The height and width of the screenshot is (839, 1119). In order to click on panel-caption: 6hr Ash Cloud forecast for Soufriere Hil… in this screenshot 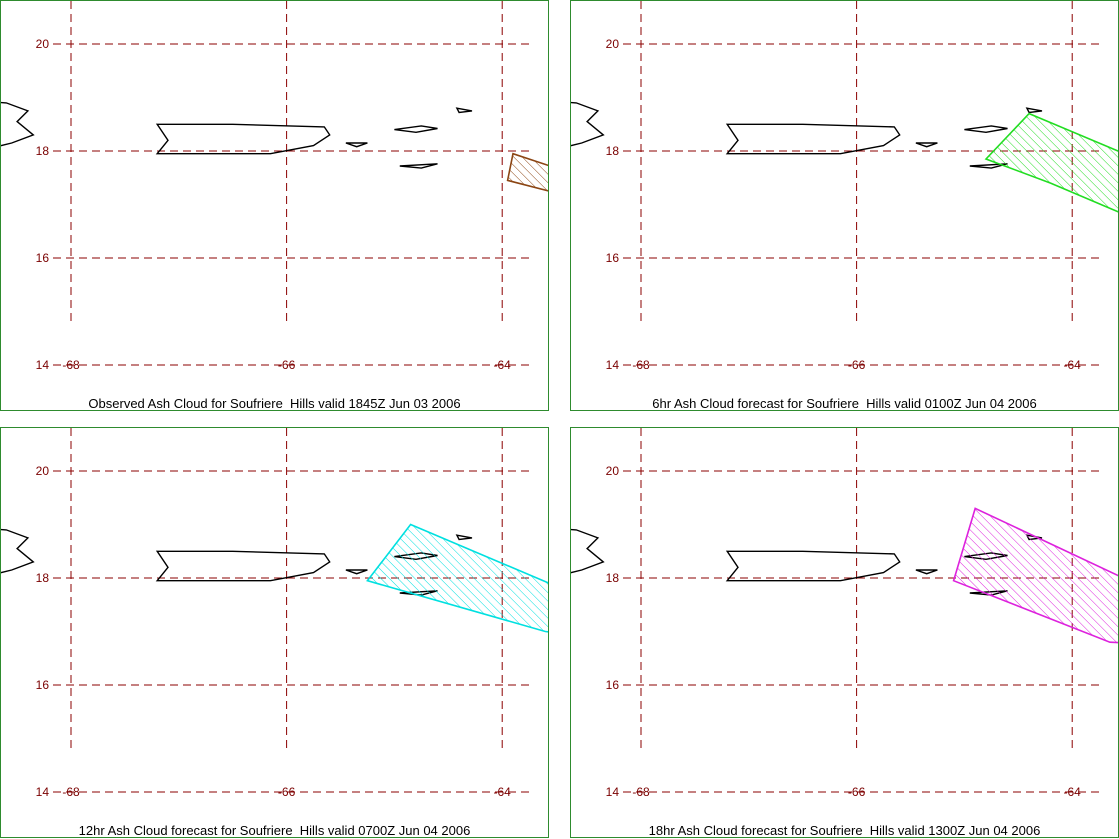, I will do `click(844, 403)`.